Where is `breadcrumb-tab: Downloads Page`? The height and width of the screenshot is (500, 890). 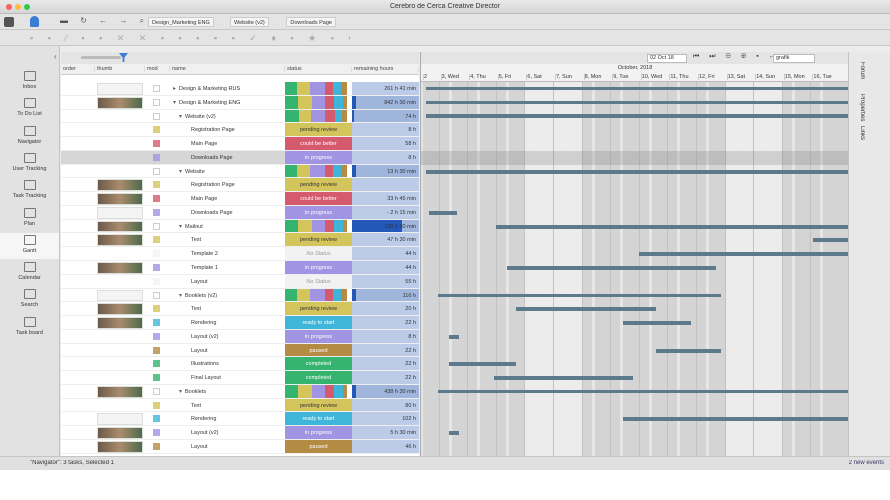 breadcrumb-tab: Downloads Page is located at coordinates (311, 22).